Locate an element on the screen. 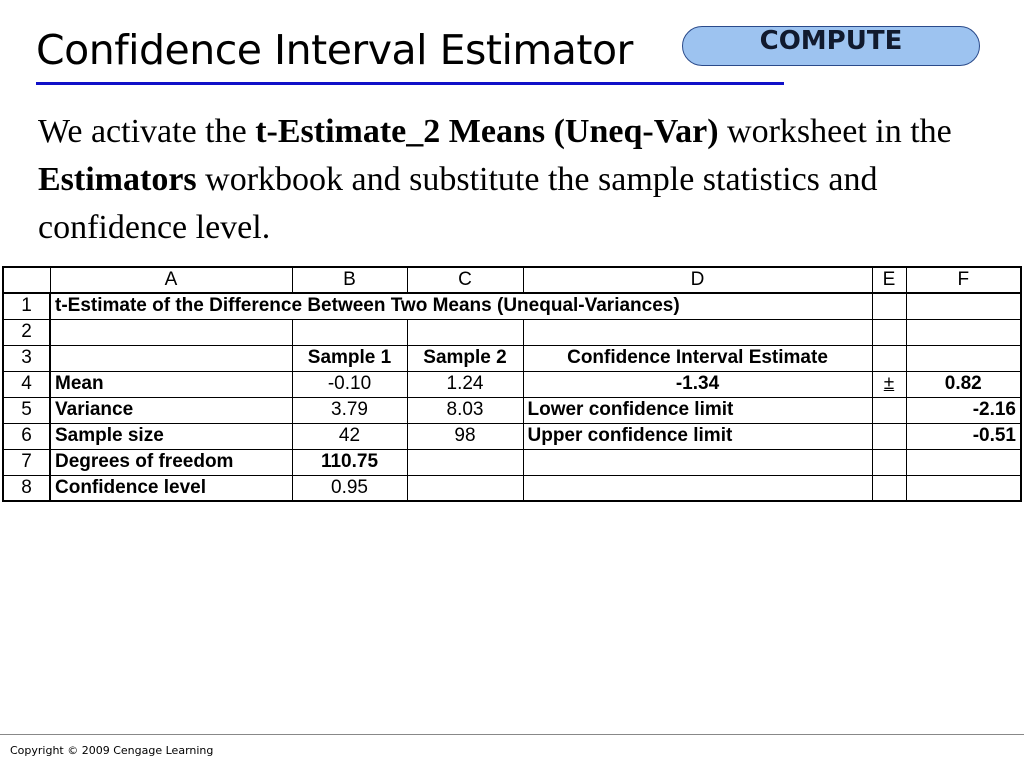 The height and width of the screenshot is (768, 1024). select-all-corner is located at coordinates (26, 280).